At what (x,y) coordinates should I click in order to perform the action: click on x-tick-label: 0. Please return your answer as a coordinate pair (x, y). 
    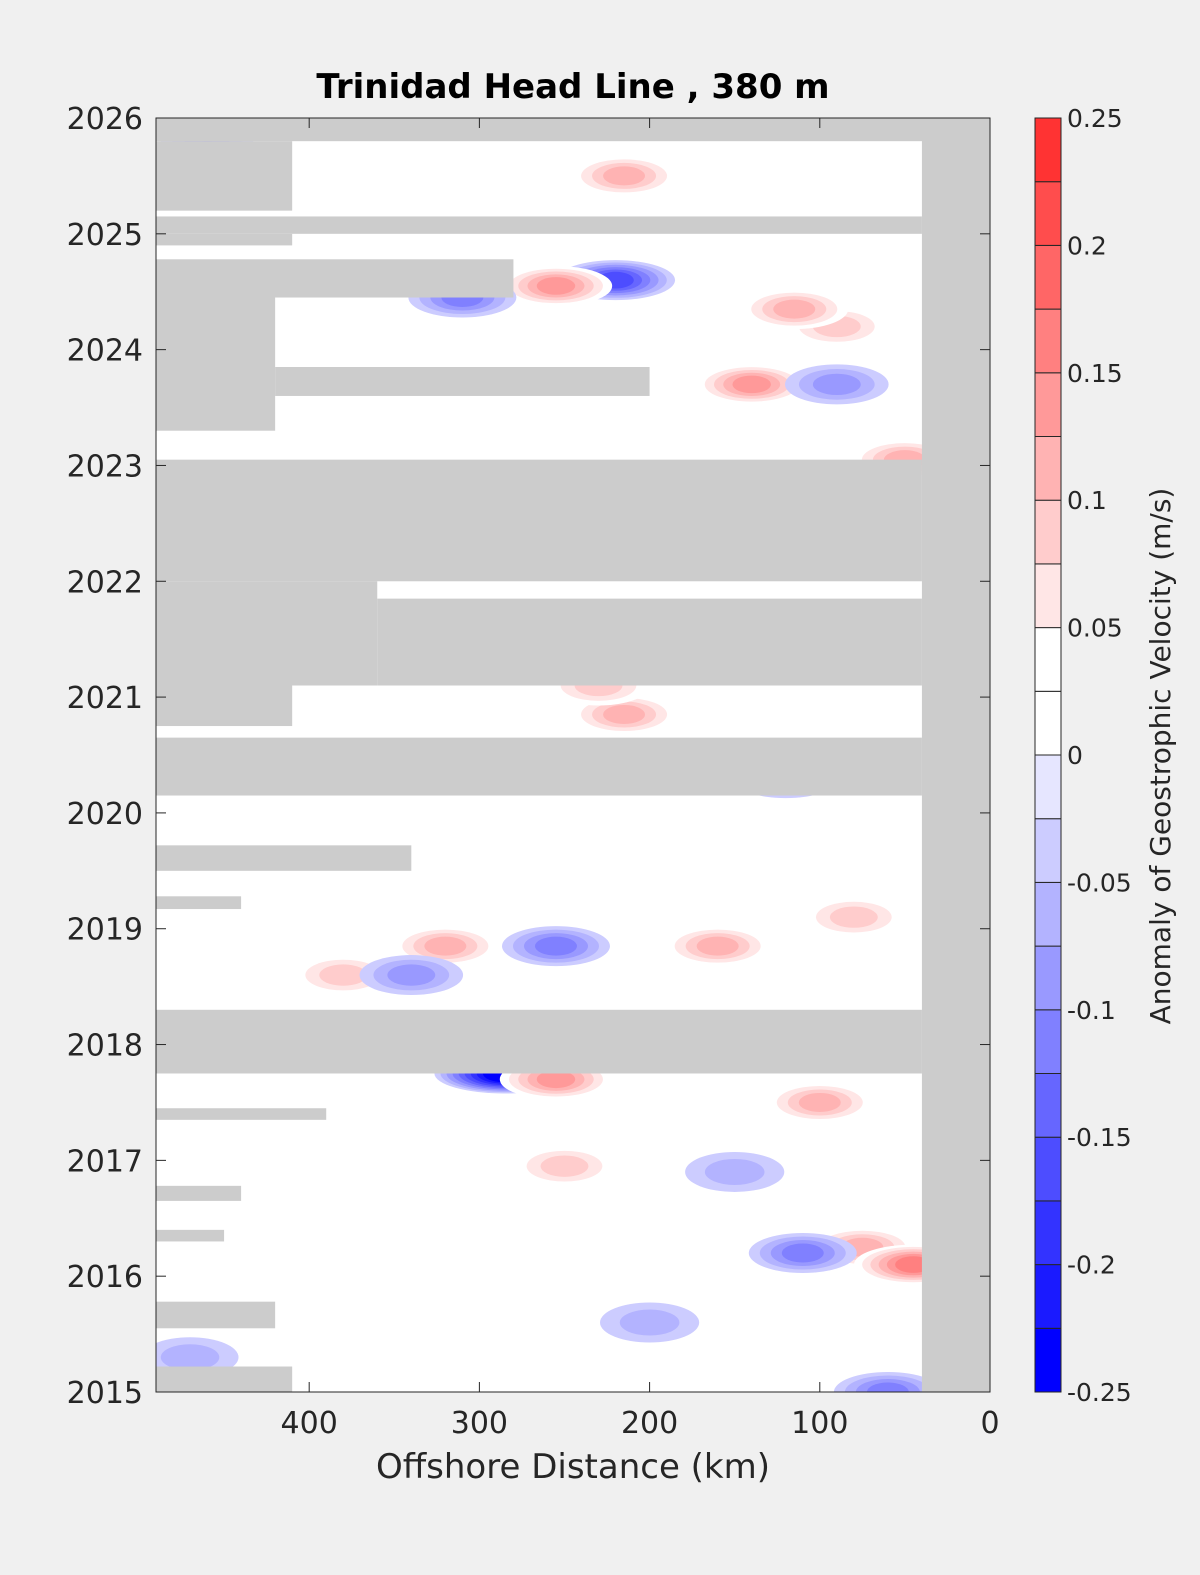
    Looking at the image, I should click on (989, 1423).